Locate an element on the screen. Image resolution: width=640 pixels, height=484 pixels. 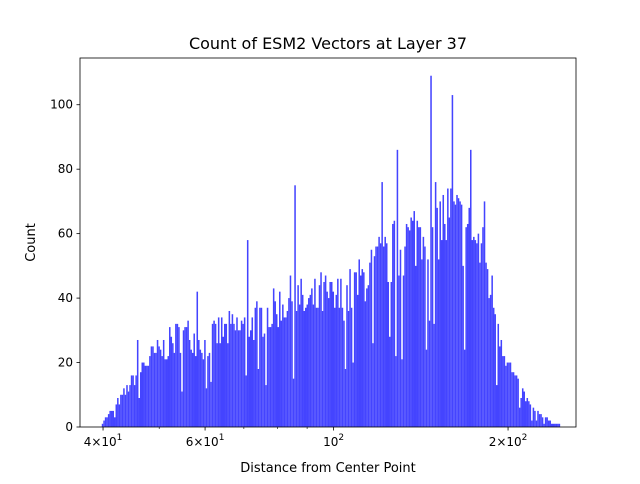
y-tick-label: 100 is located at coordinates (61, 105).